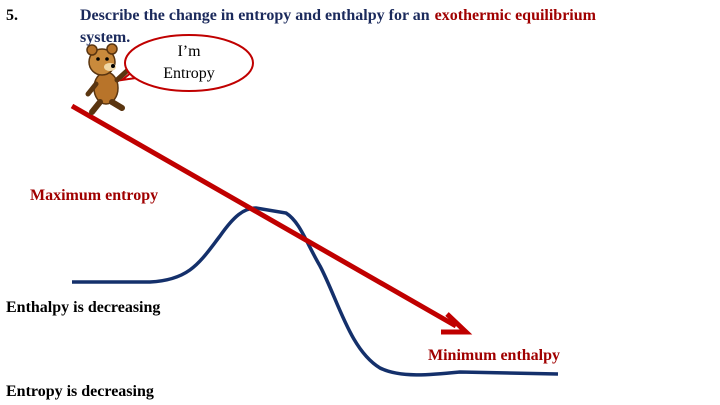  Describe the element at coordinates (94, 195) in the screenshot. I see `label-max-entropy: Maximum entropy` at that location.